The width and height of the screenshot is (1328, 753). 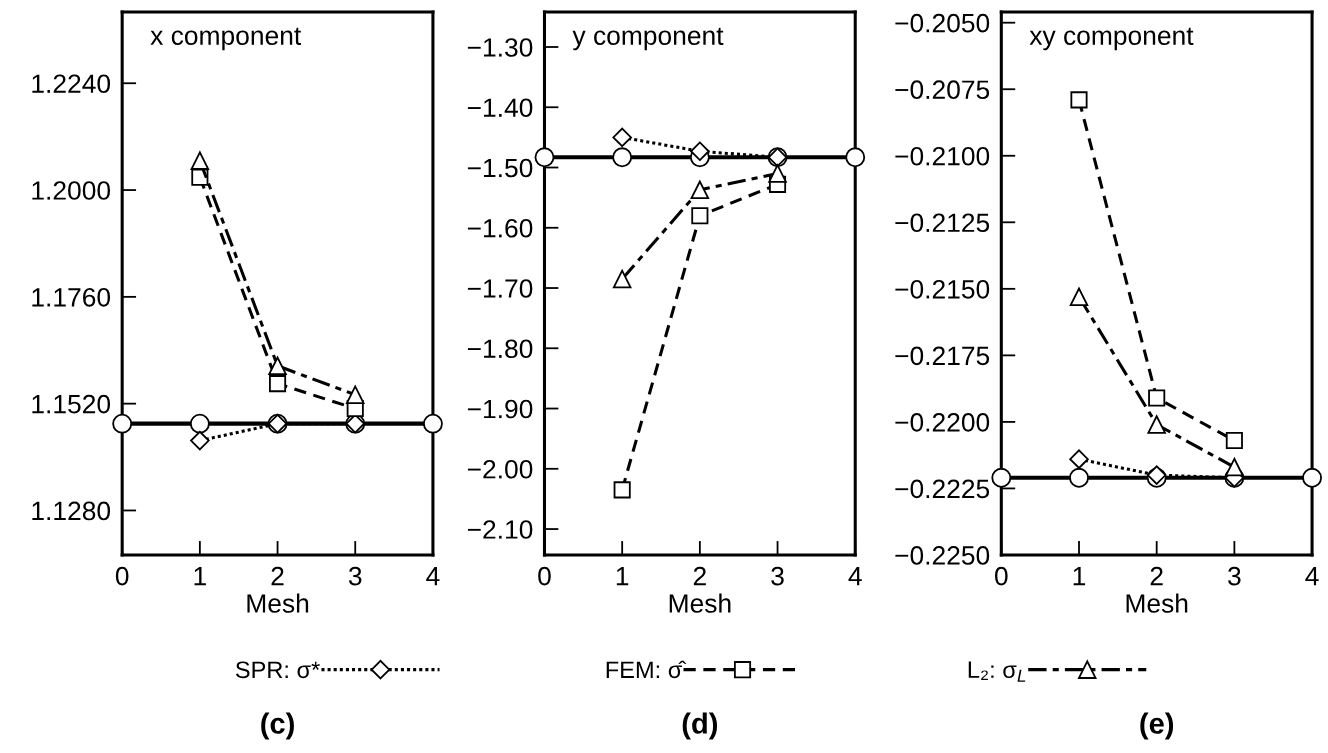 I want to click on y-tick-label: −0.2075, so click(x=942, y=90).